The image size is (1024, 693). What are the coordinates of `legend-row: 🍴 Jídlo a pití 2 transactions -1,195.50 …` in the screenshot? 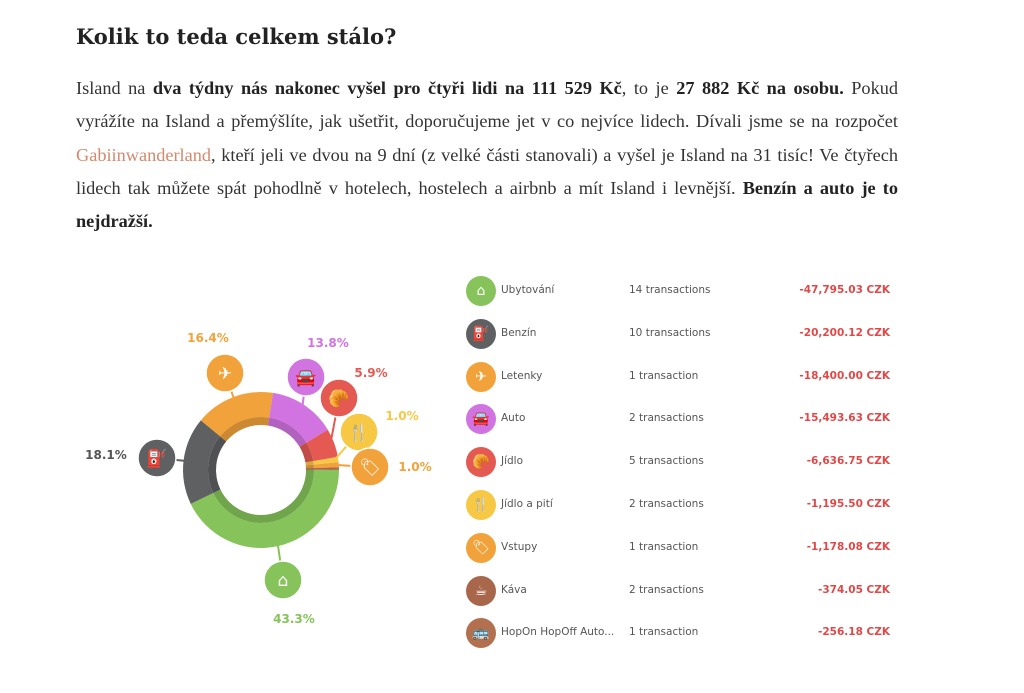 It's located at (678, 505).